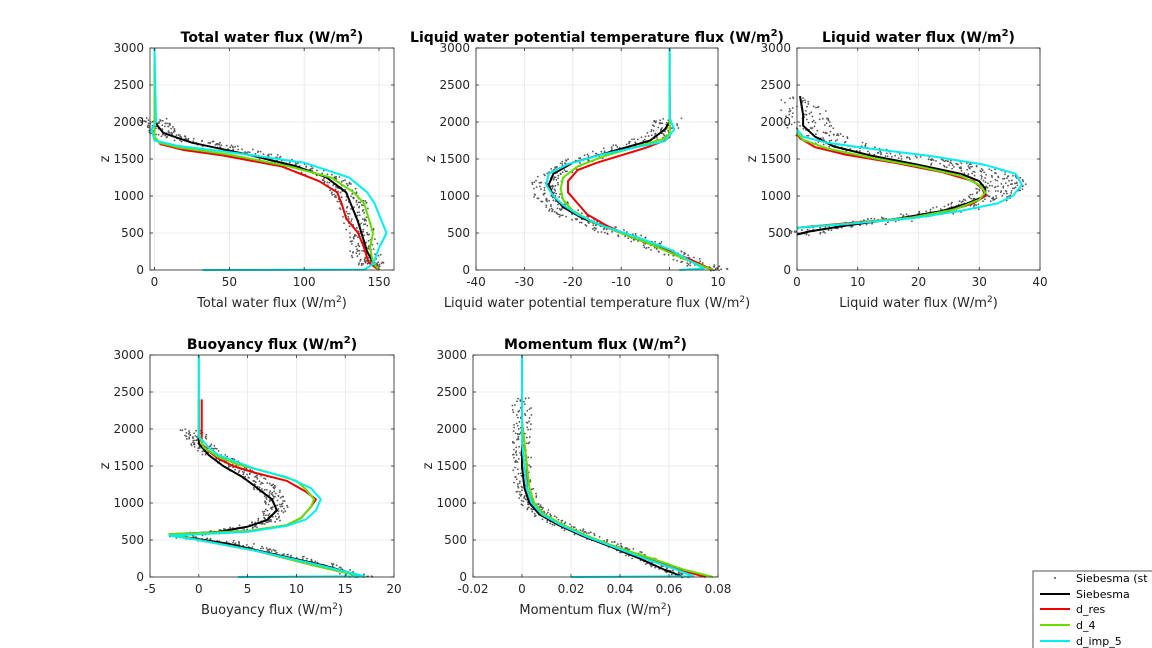  I want to click on x-tick-label: 20, so click(918, 282).